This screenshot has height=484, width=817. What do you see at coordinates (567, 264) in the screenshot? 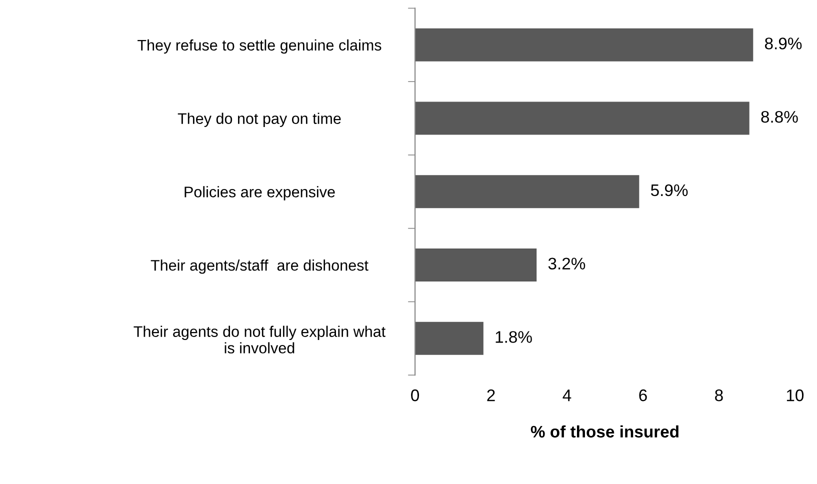
I see `data-label: 3.2%` at bounding box center [567, 264].